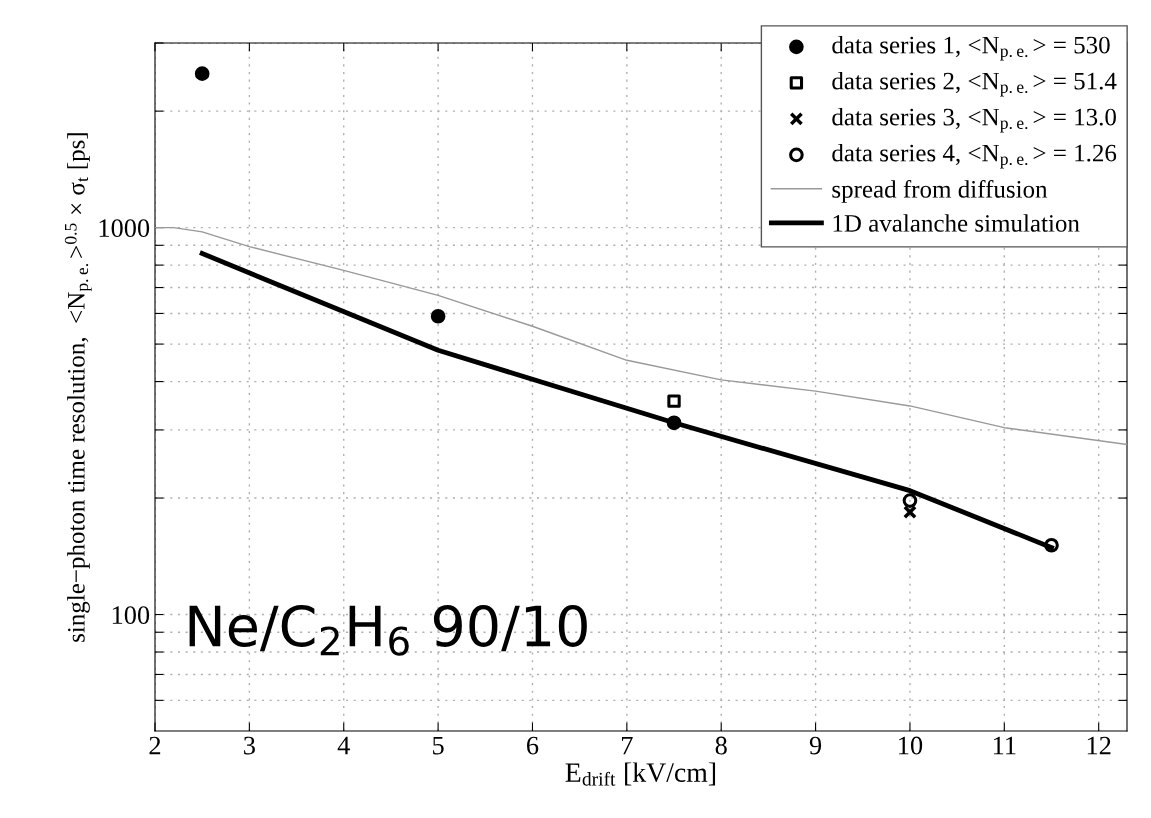 The width and height of the screenshot is (1151, 818). I want to click on x-tick-label: 3, so click(249, 745).